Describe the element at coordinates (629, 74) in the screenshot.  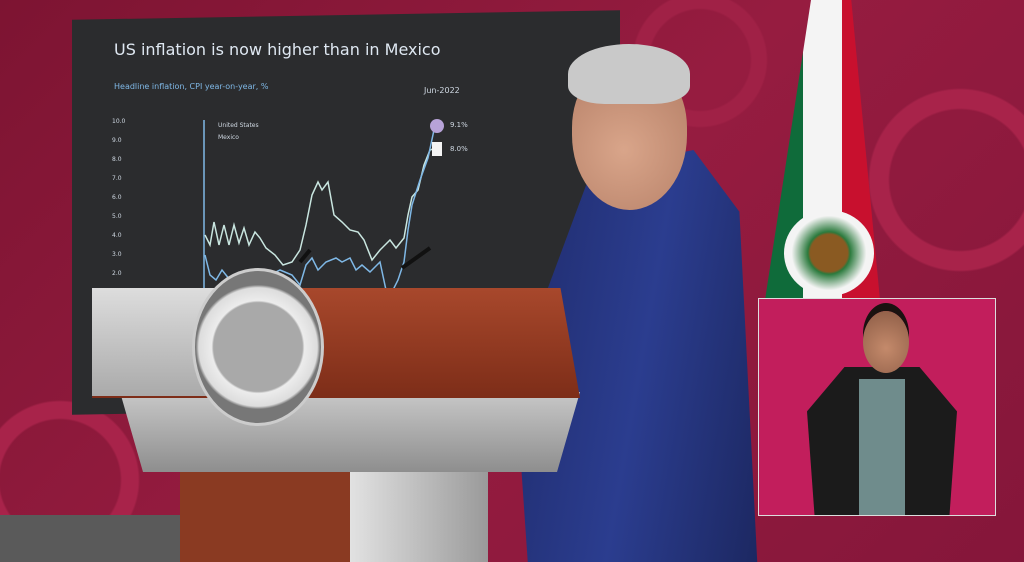
I see `speaker-hair` at that location.